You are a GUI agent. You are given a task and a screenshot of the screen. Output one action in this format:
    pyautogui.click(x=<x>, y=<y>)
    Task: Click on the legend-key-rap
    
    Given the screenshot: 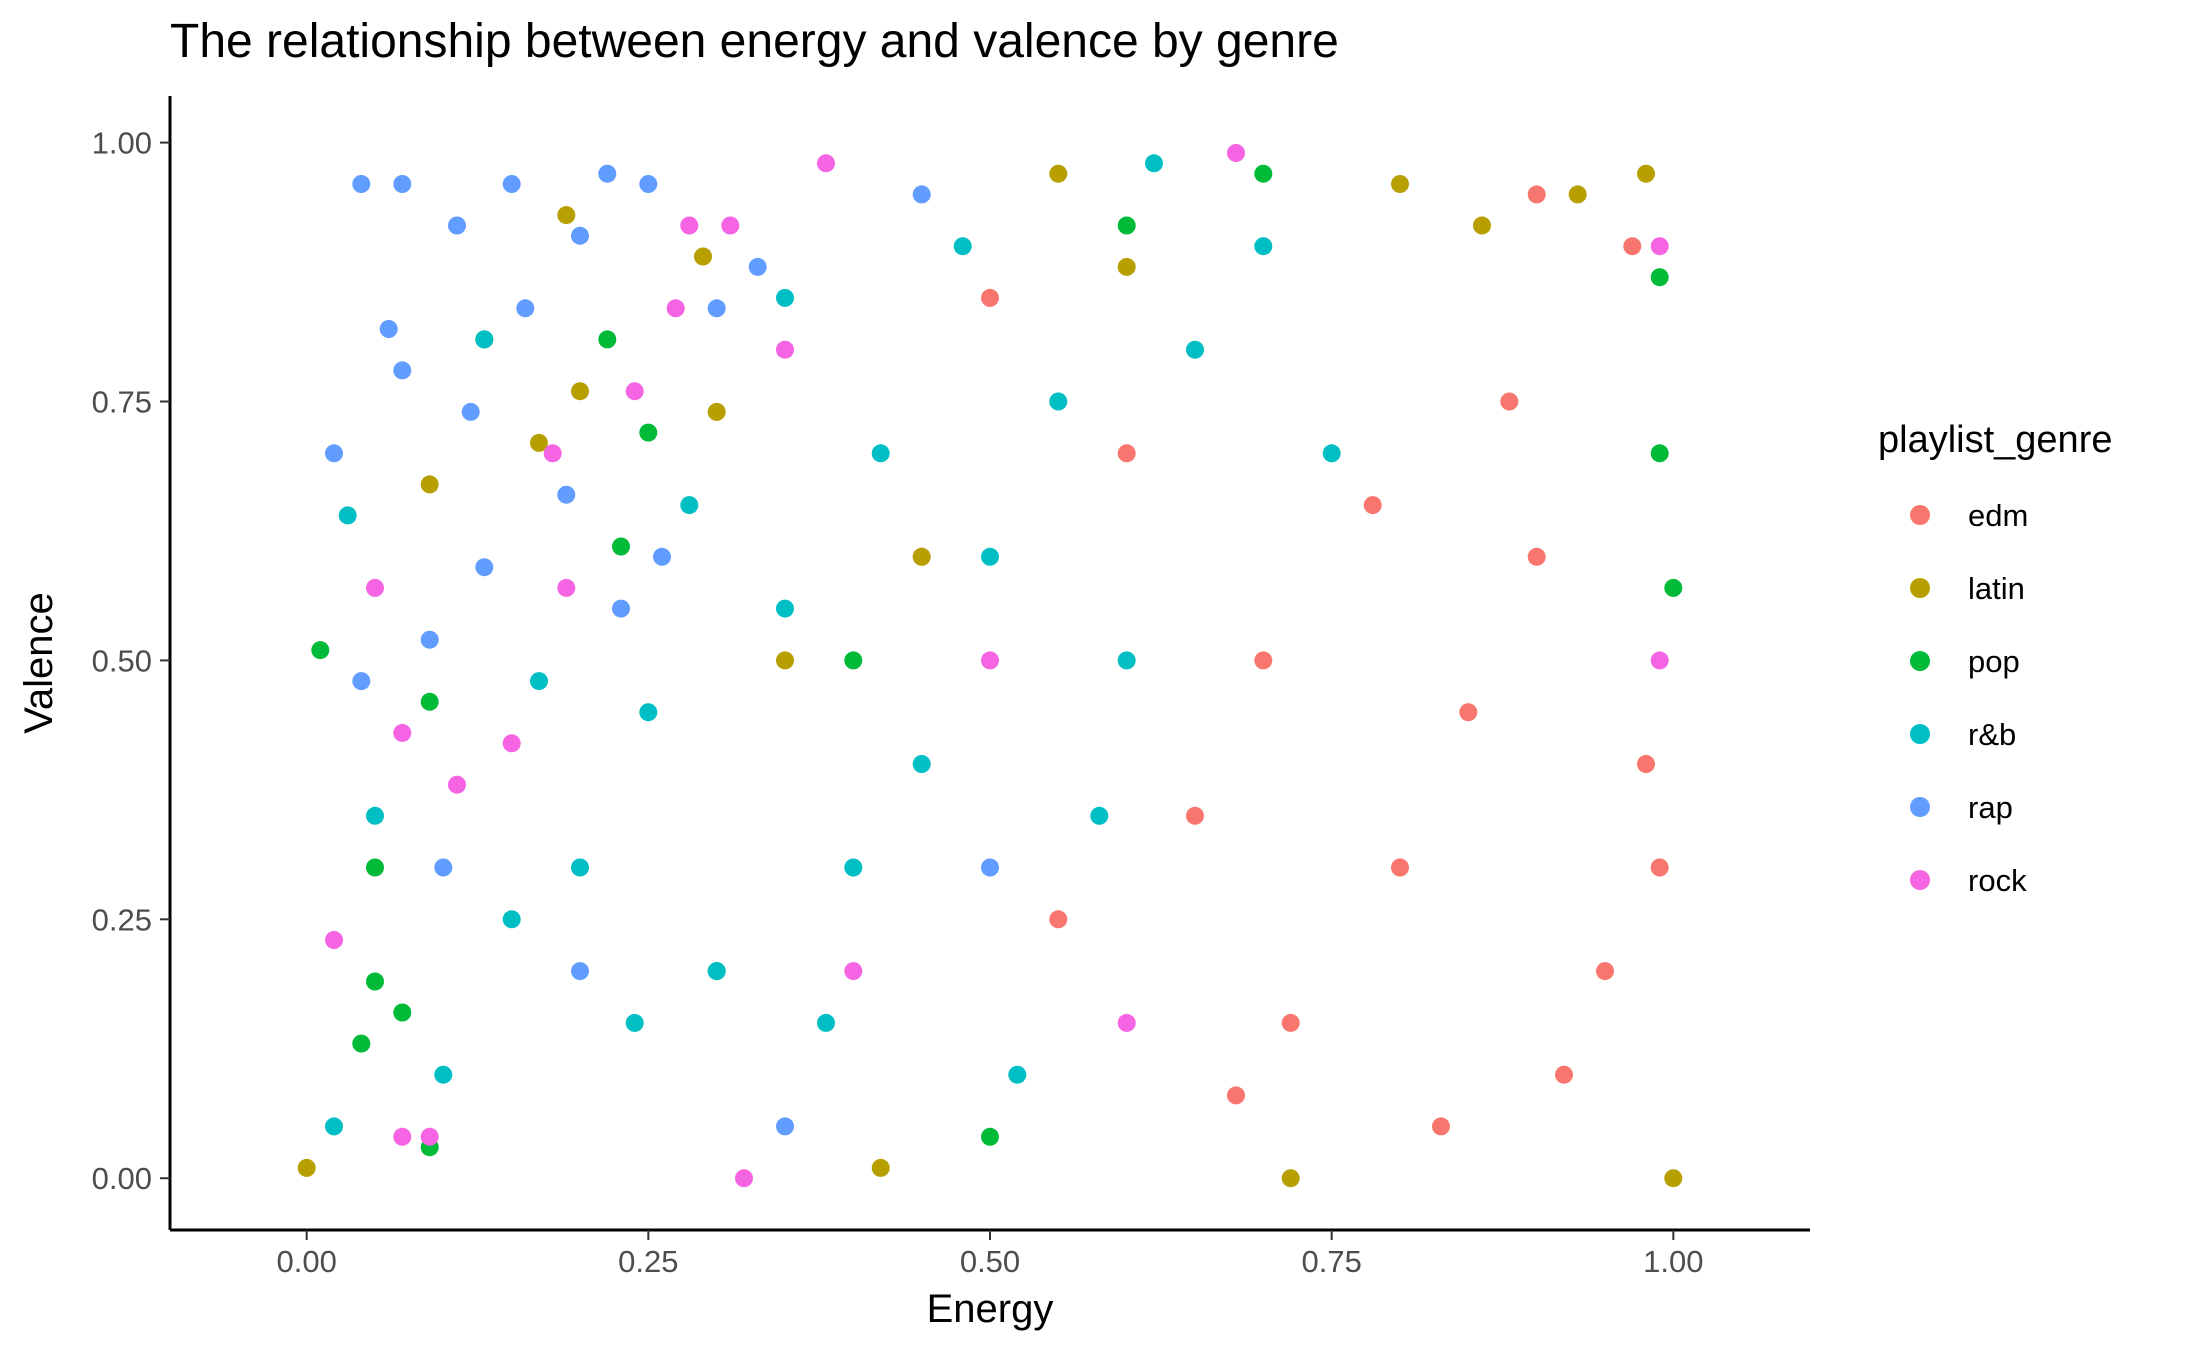 What is the action you would take?
    pyautogui.click(x=1920, y=807)
    